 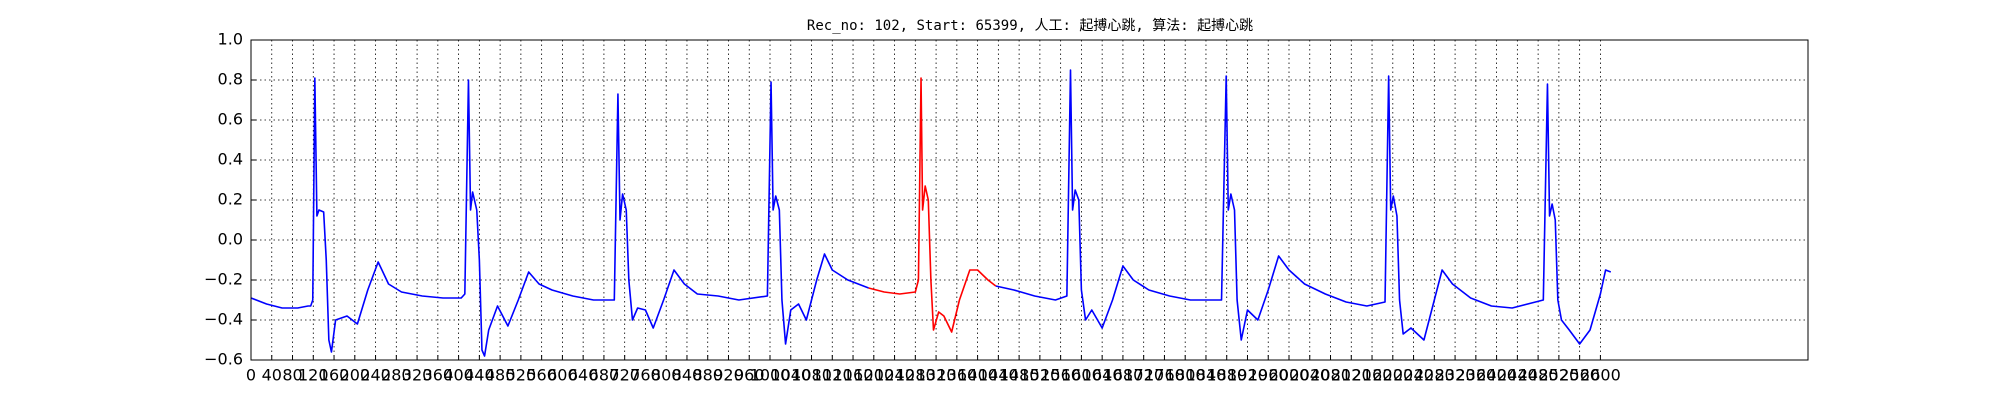 I want to click on x-tick-label: 240, so click(x=375, y=375).